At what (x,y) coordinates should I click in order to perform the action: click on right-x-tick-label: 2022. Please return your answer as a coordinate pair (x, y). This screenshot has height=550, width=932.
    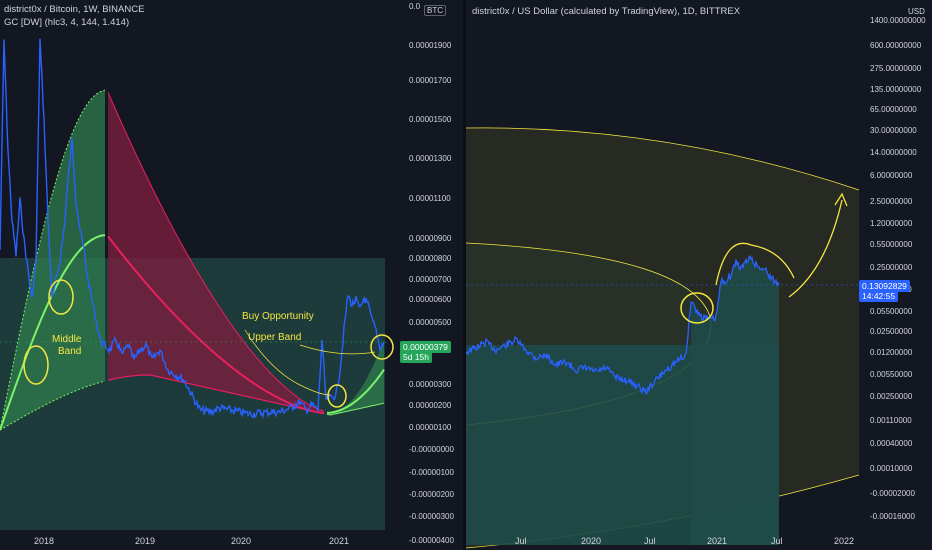
    Looking at the image, I should click on (844, 541).